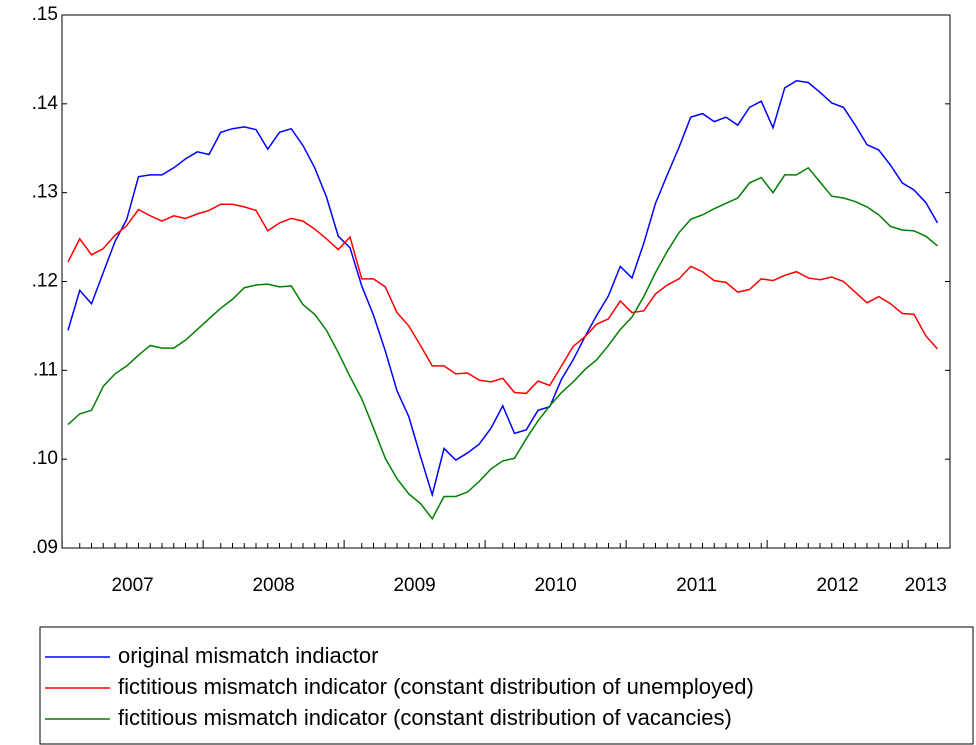 The width and height of the screenshot is (976, 745). What do you see at coordinates (45, 458) in the screenshot?
I see `y-tick-label: .10` at bounding box center [45, 458].